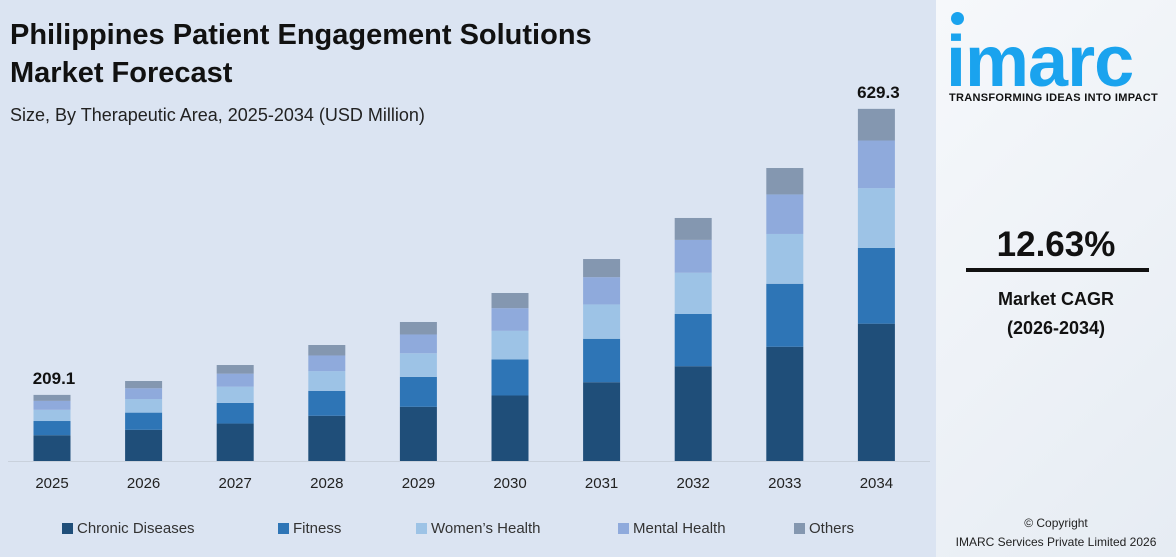  Describe the element at coordinates (1054, 98) in the screenshot. I see `logo-tagline: TRANSFORMING IDEAS INTO IMPACT` at that location.